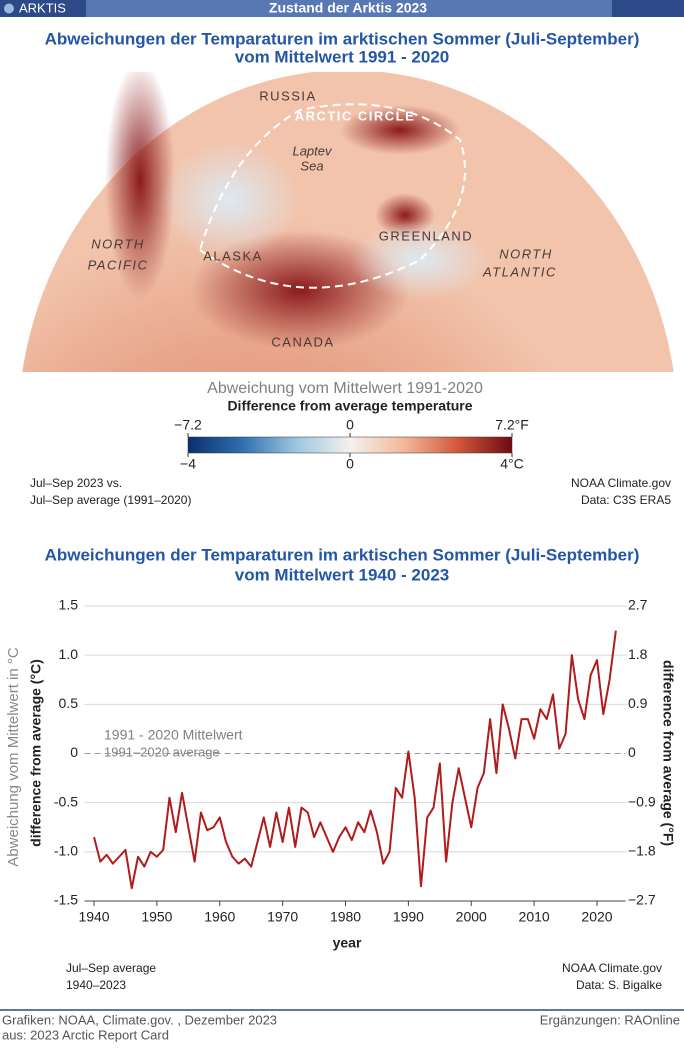 The image size is (684, 1050). What do you see at coordinates (668, 753) in the screenshot?
I see `y2-axis-label: difference from average (°F)` at bounding box center [668, 753].